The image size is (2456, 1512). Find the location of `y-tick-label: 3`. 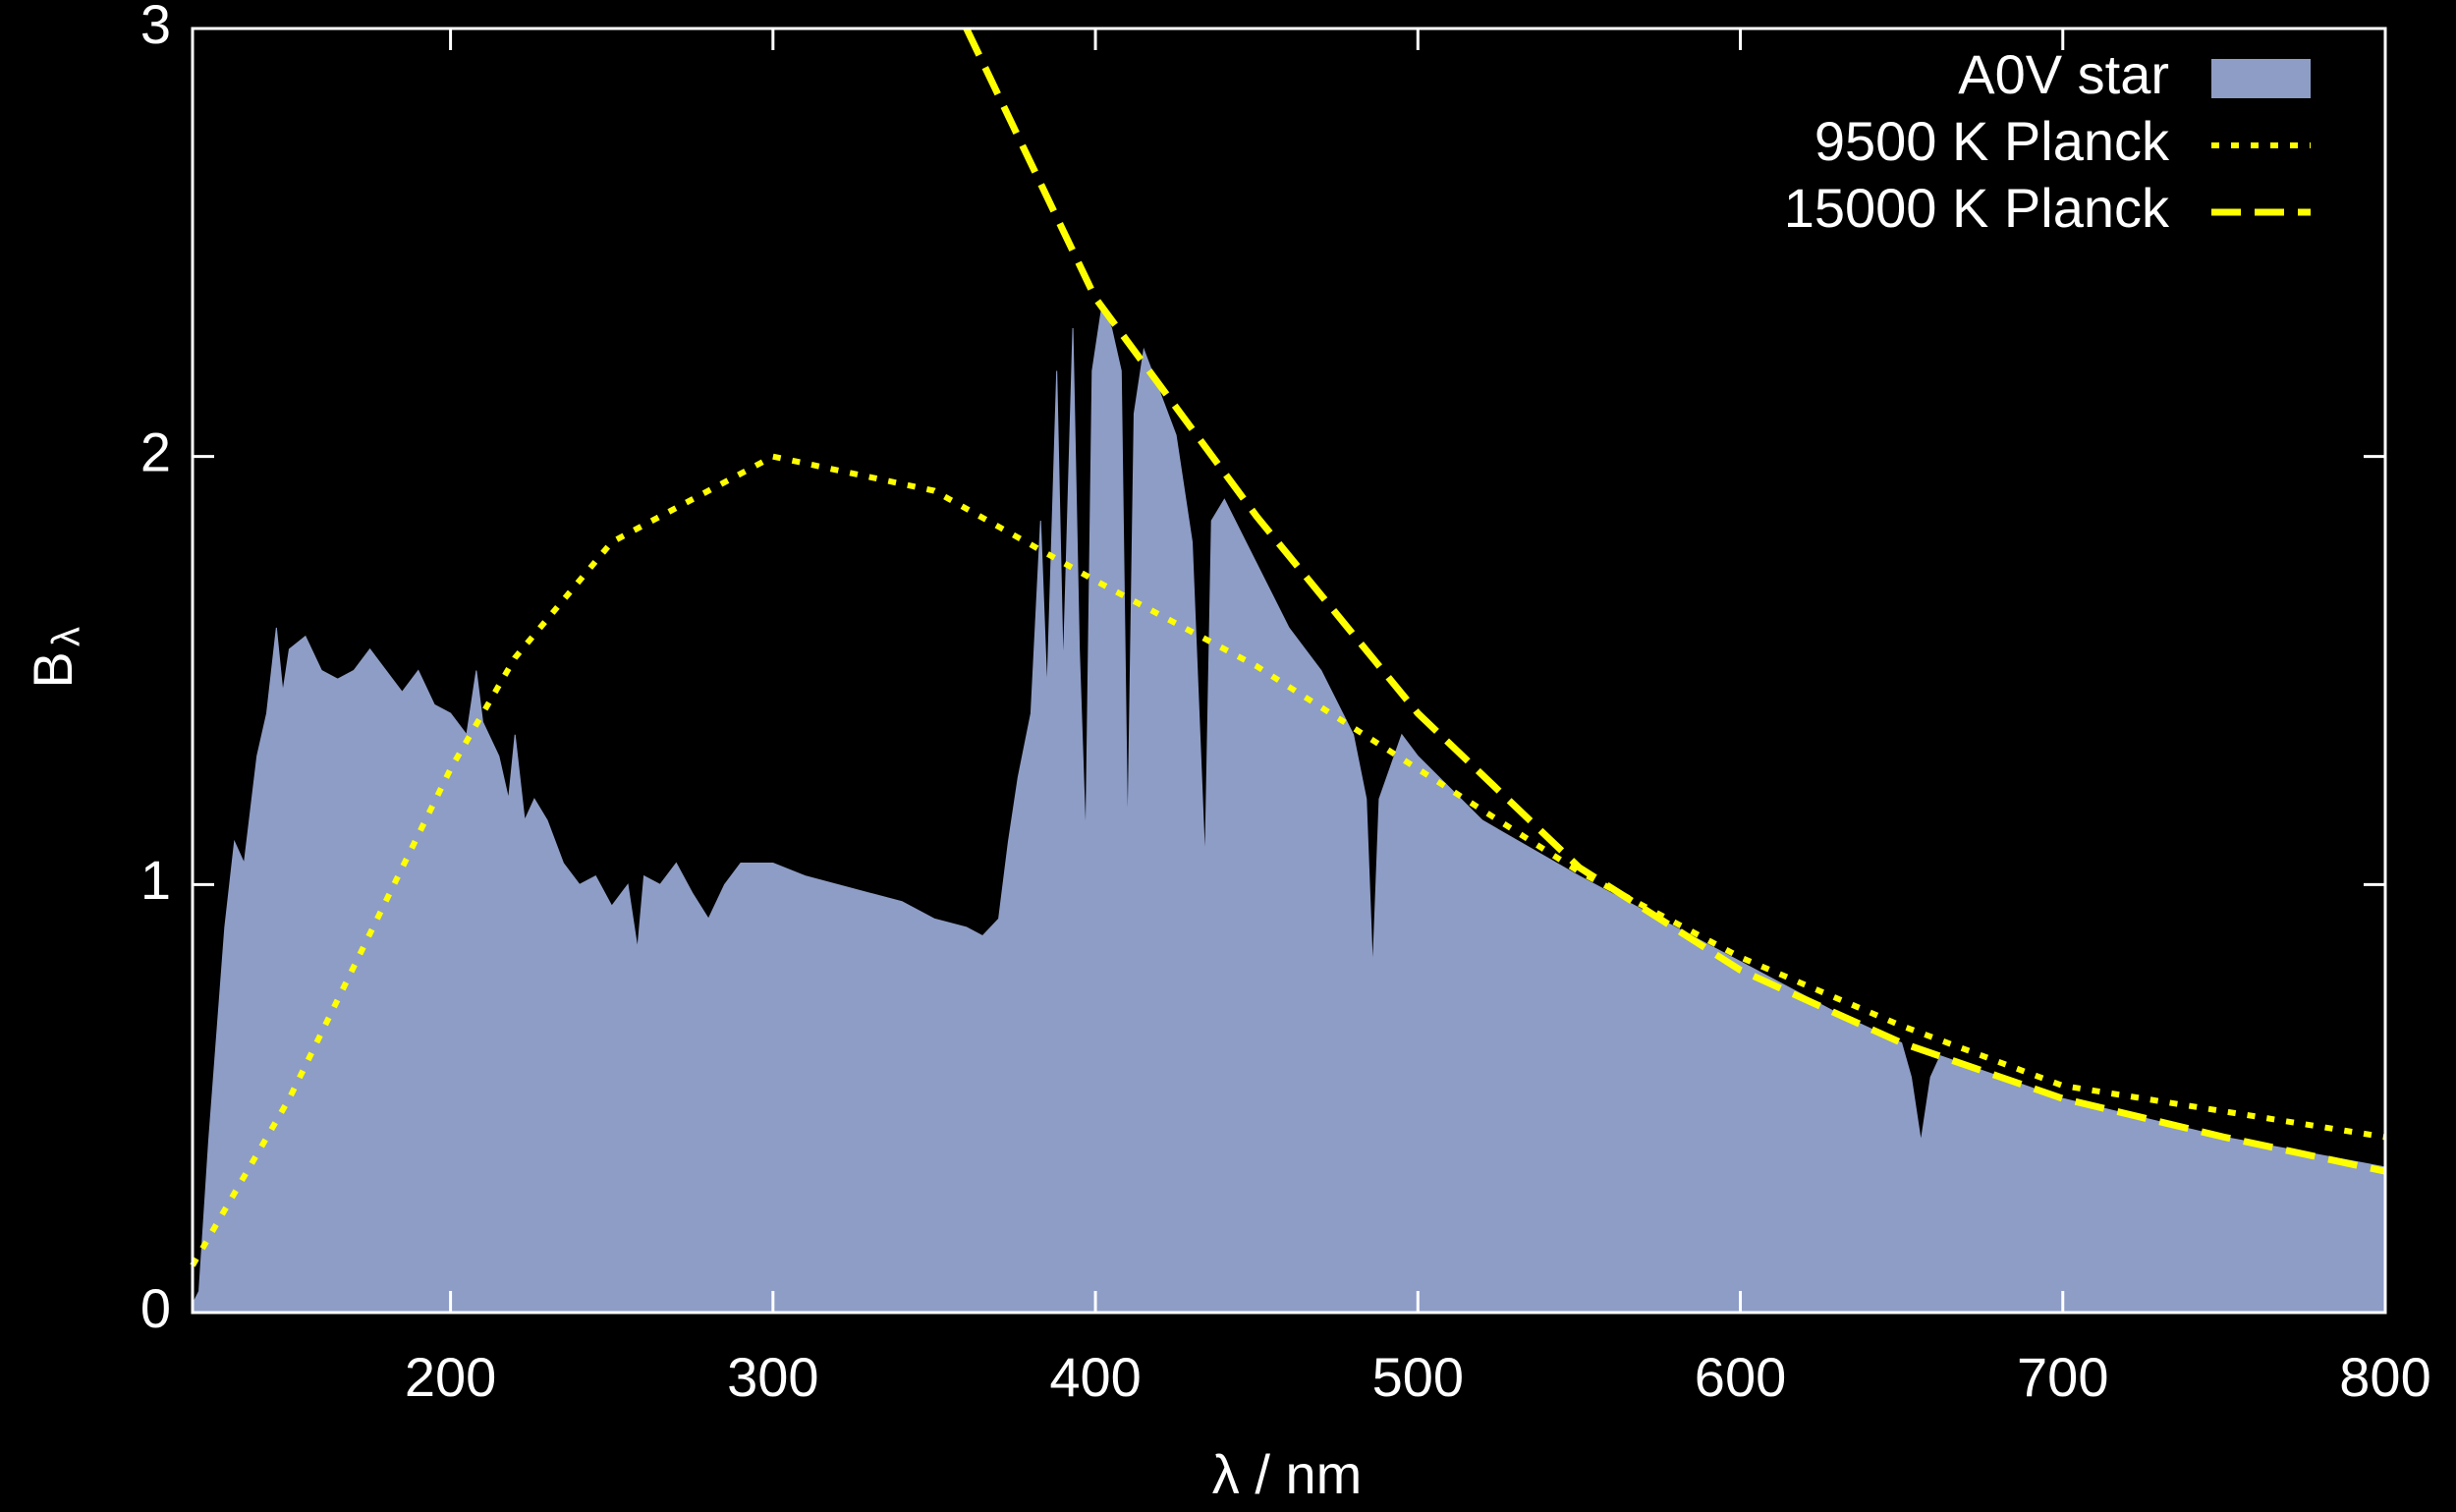

y-tick-label: 3 is located at coordinates (155, 27).